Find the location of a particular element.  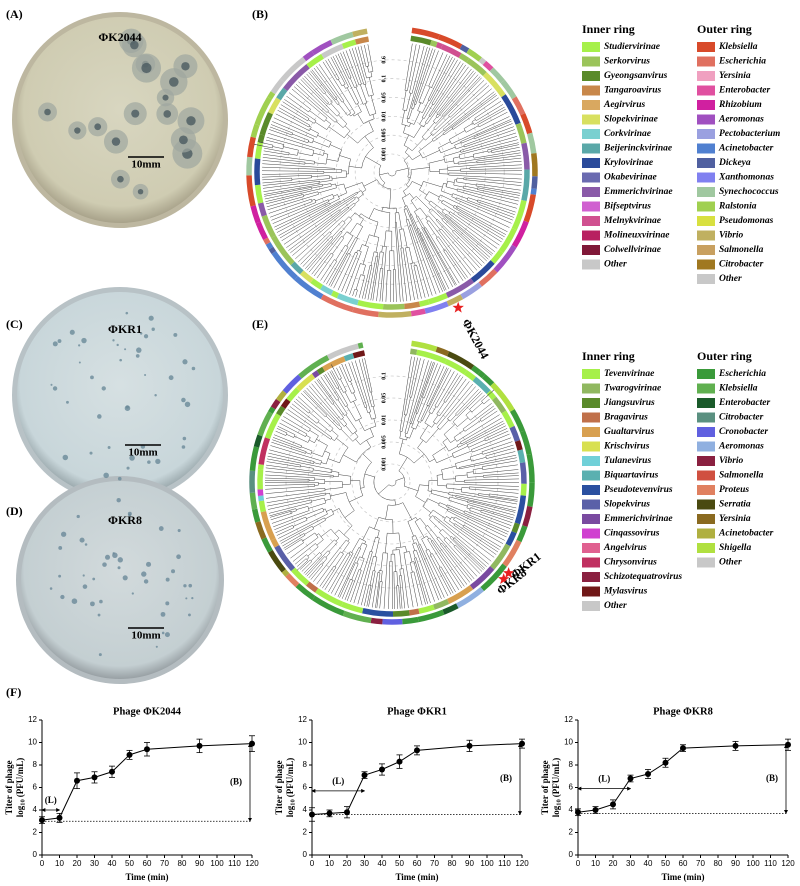

x-tick-label: 30 is located at coordinates (630, 863).